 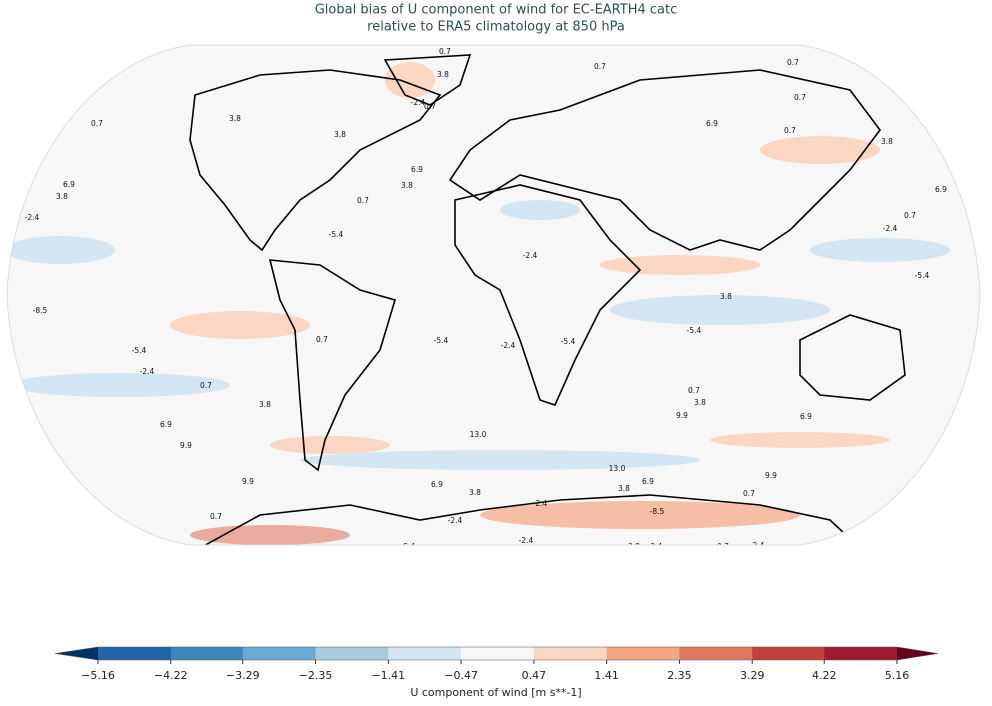 What do you see at coordinates (824, 675) in the screenshot?
I see `colorbar-tick-label: 4.22` at bounding box center [824, 675].